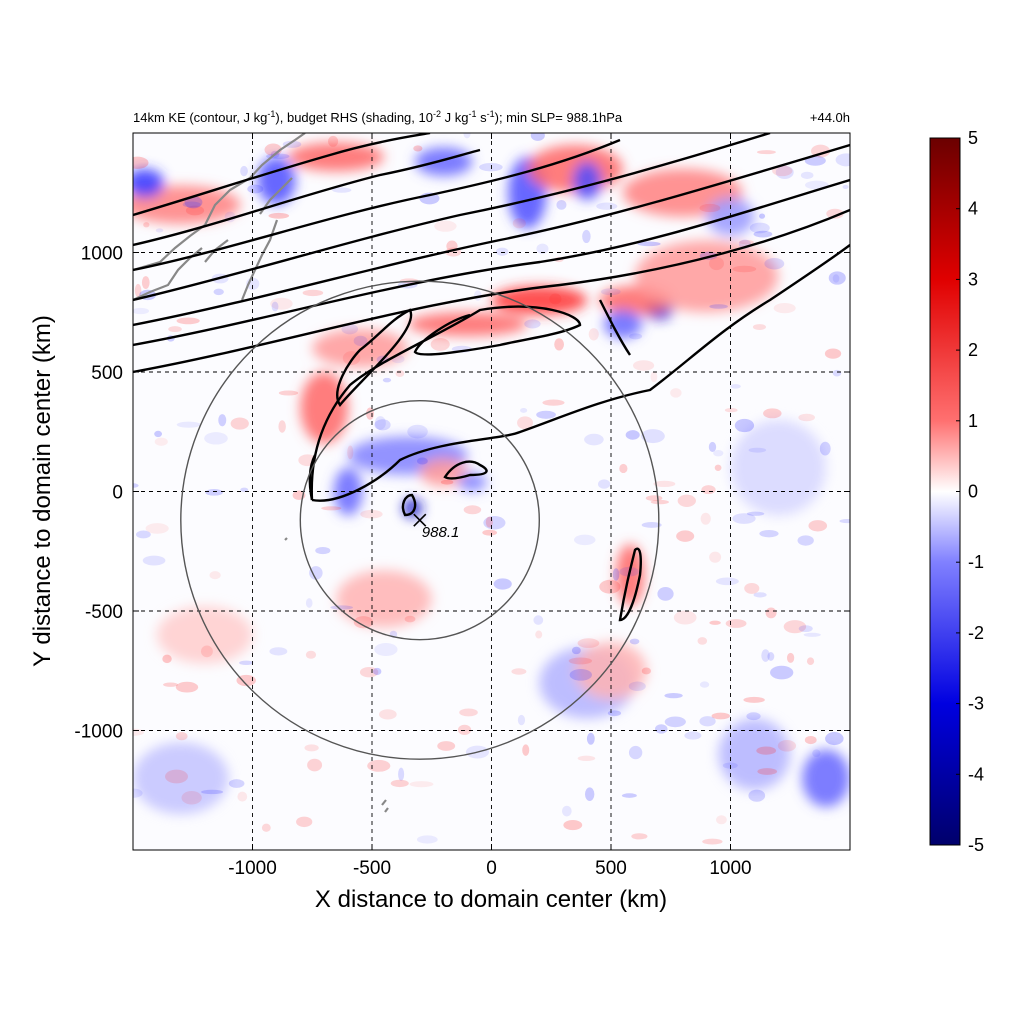 The height and width of the screenshot is (1024, 1024). I want to click on colorbar-gradient, so click(945, 491).